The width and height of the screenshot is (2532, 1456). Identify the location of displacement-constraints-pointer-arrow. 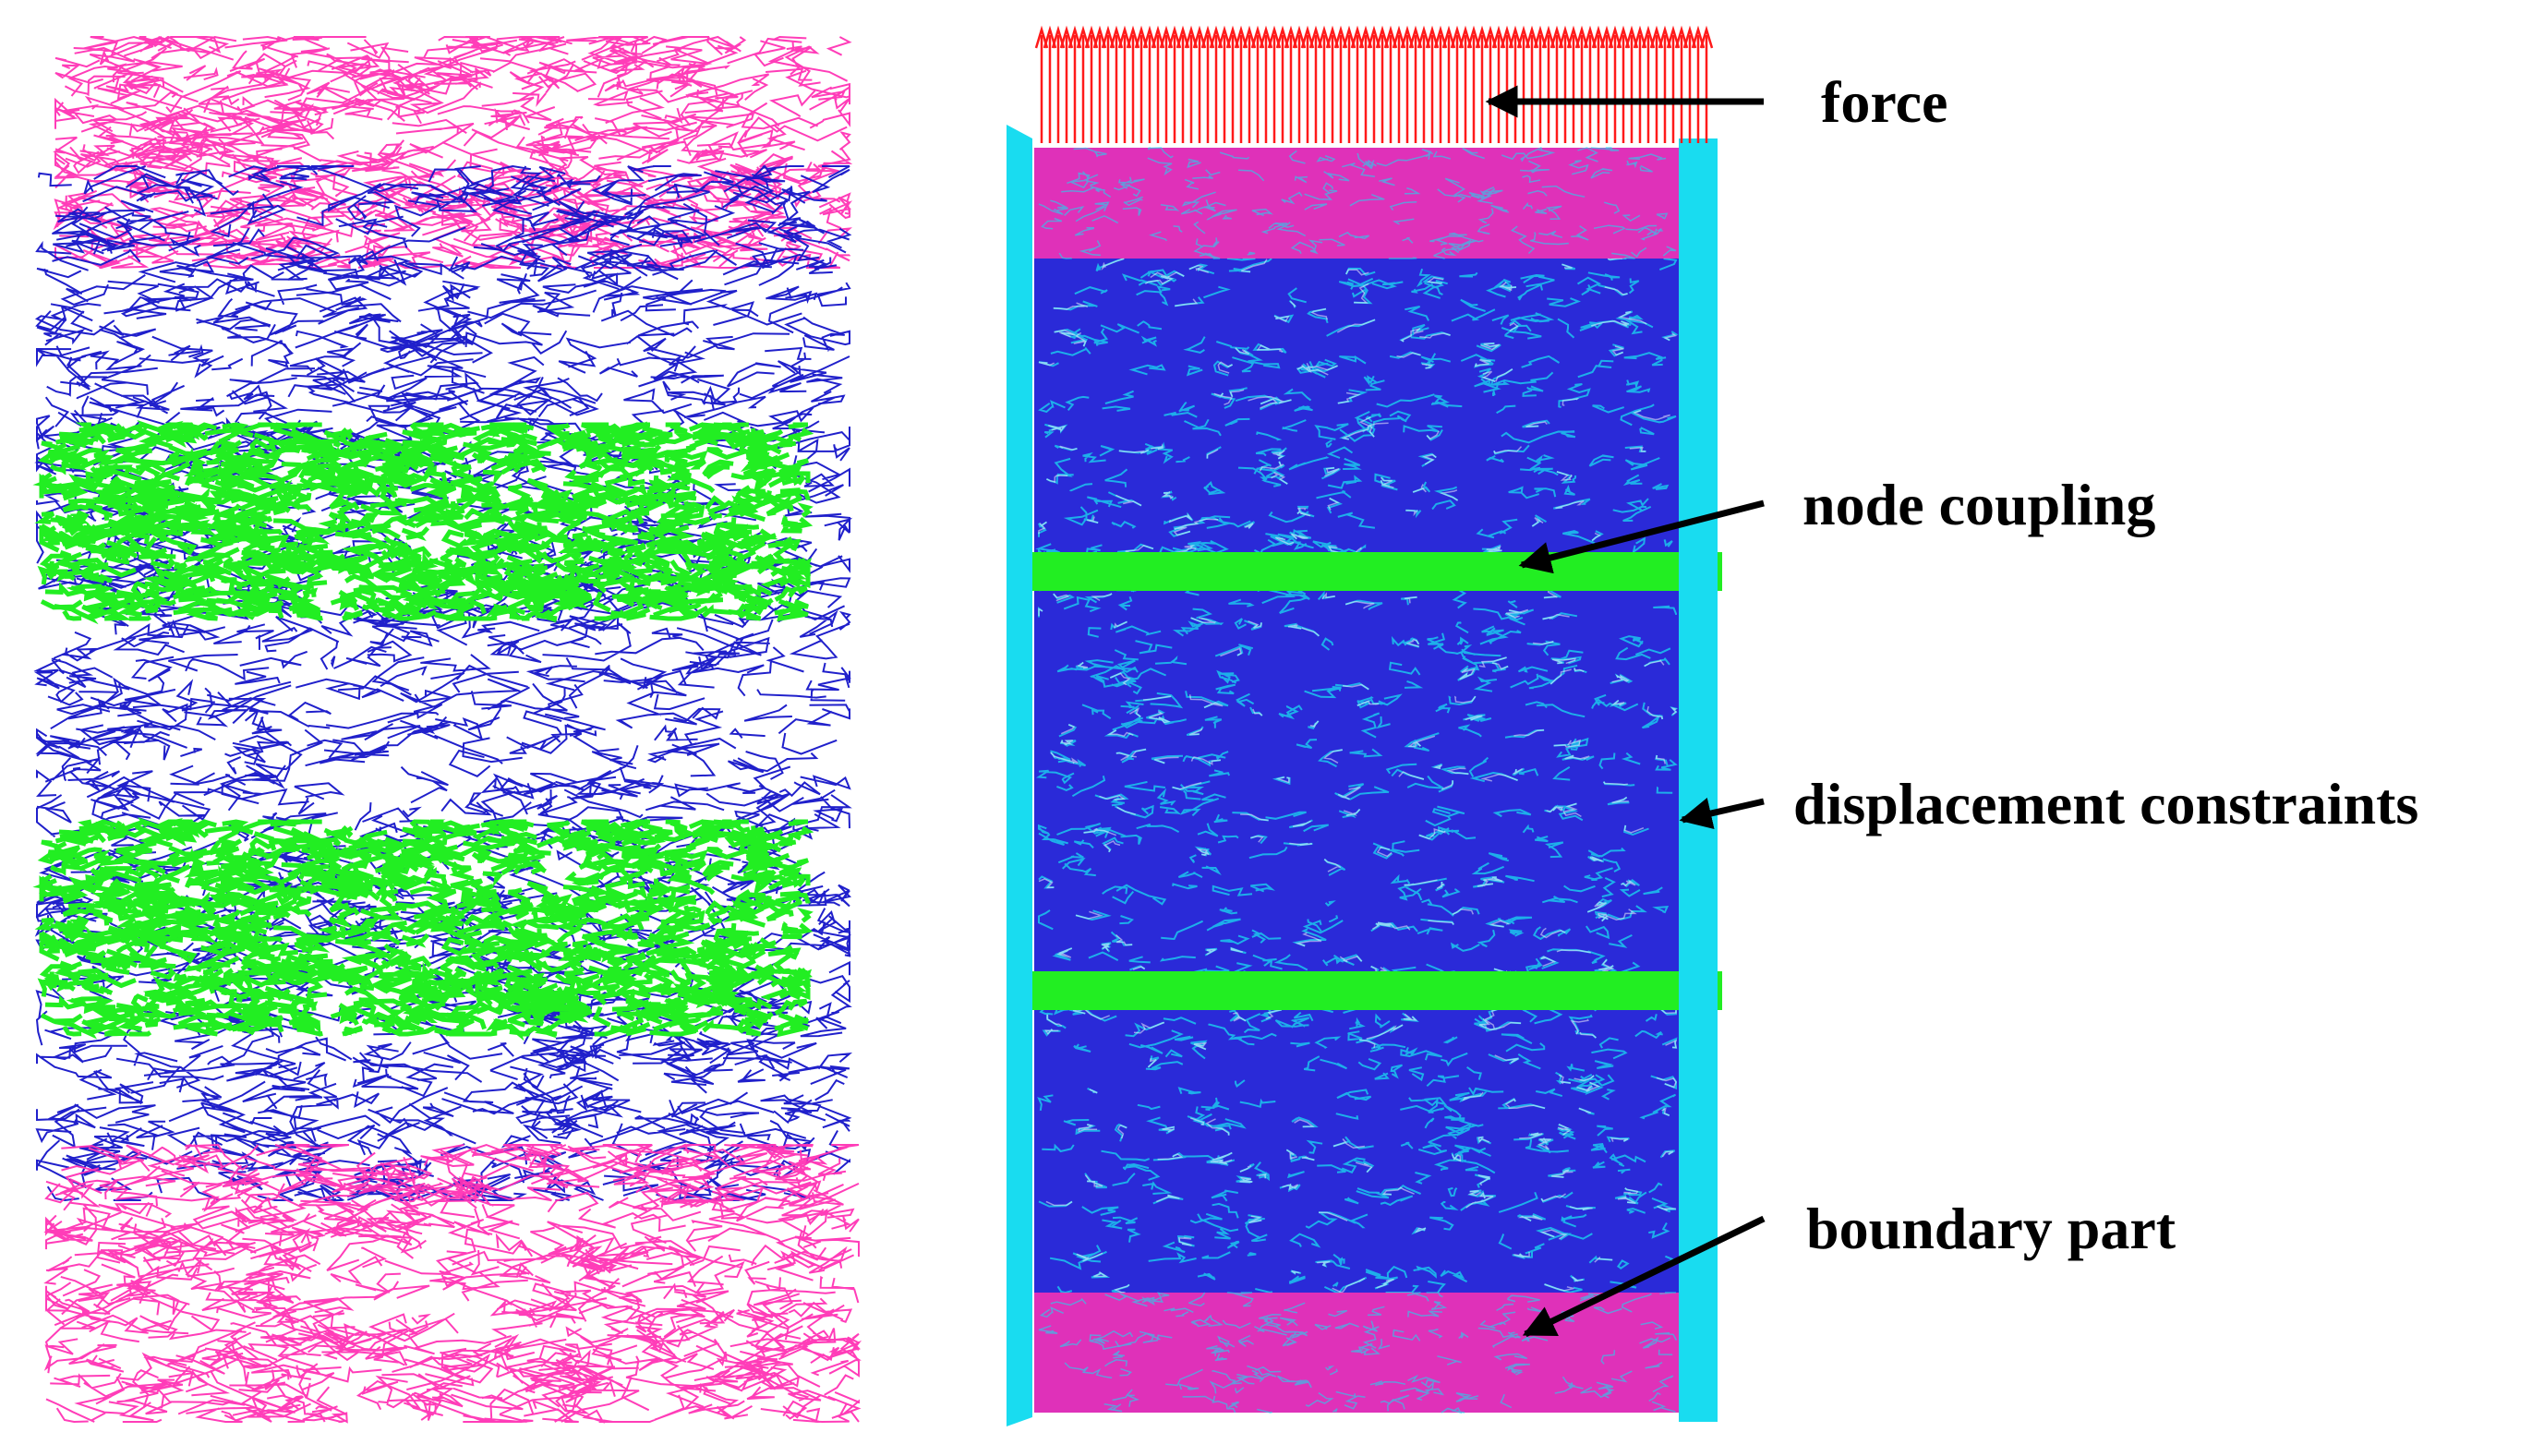
(1722, 813).